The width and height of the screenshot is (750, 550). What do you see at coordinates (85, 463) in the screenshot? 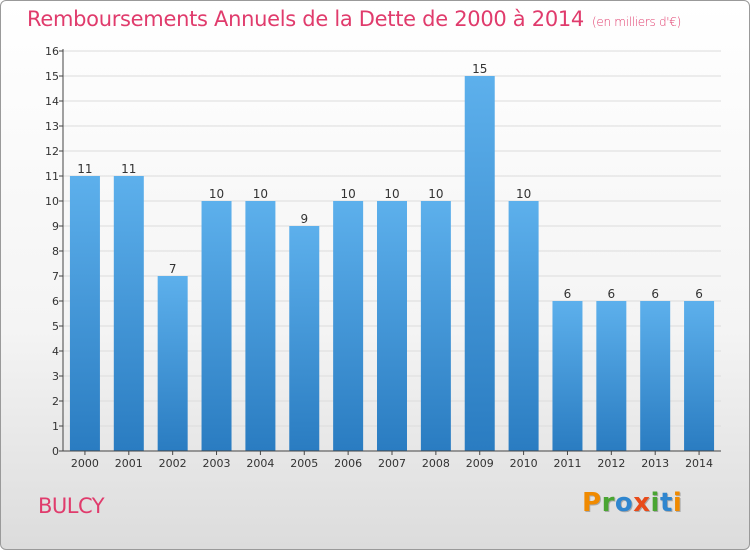
I see `x-tick-label: 2000` at bounding box center [85, 463].